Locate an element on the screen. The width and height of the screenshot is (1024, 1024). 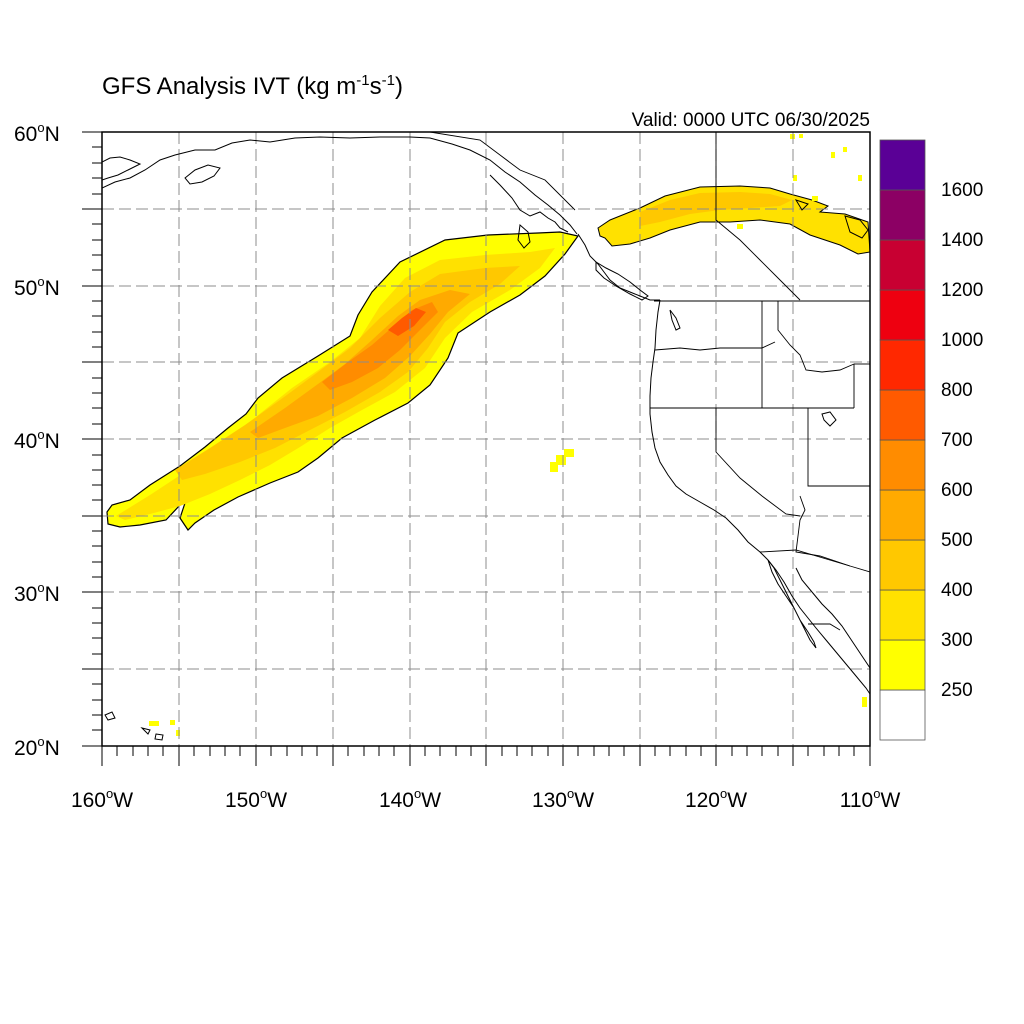
alaska-peninsula is located at coordinates (122, 168).